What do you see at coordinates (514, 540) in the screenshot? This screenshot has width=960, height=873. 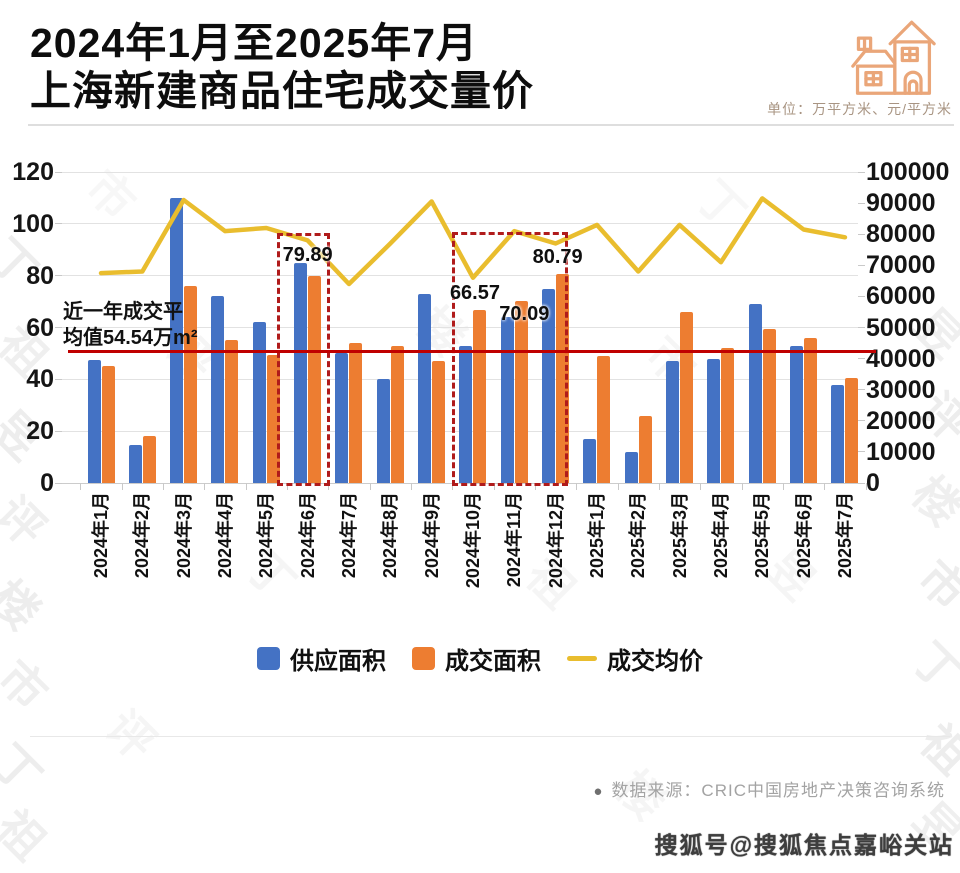 I see `x-axis-label: 2024年11月` at bounding box center [514, 540].